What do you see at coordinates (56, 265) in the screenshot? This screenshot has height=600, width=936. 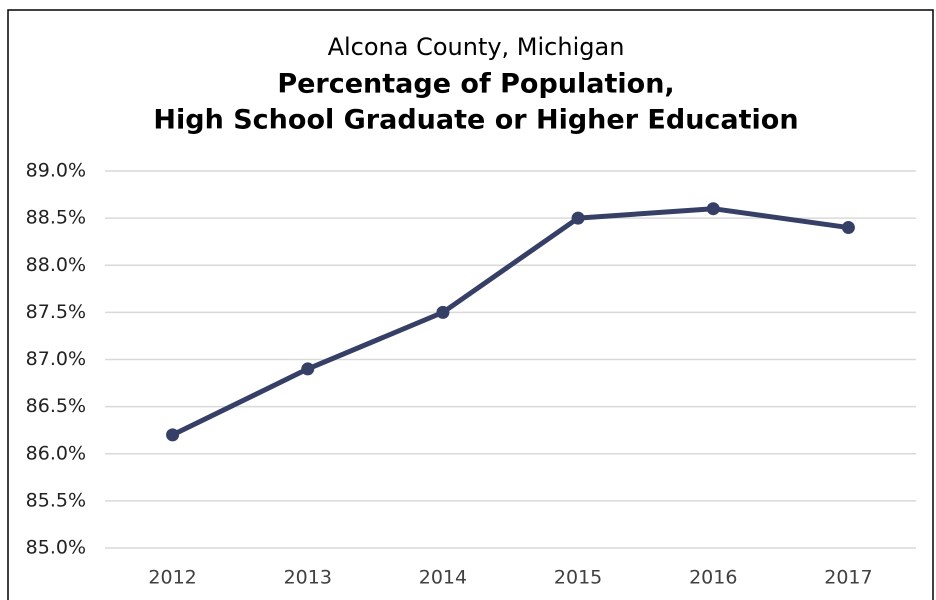 I see `y-tick-label: 88.0%` at bounding box center [56, 265].